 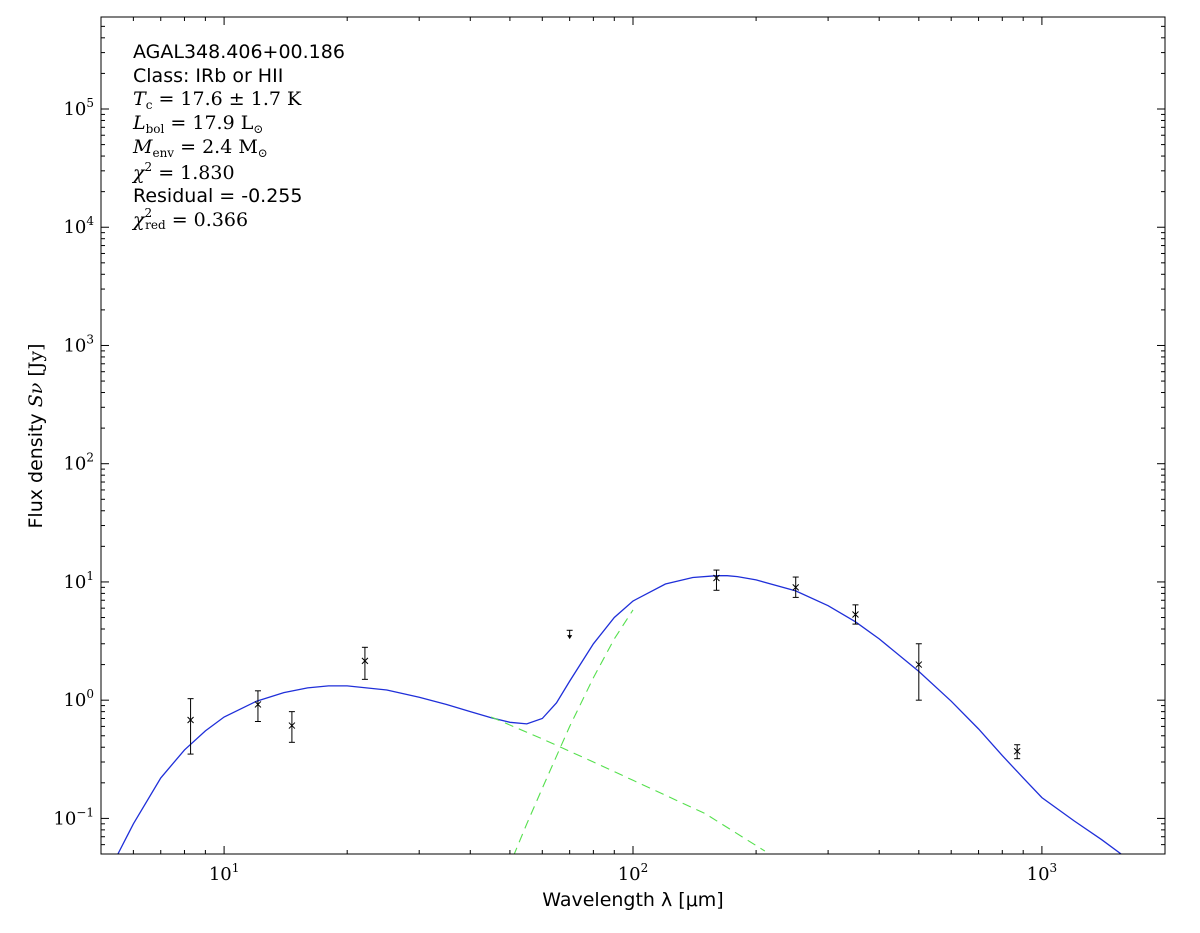 I want to click on y-axis-label: Flux density Sν [Jy], so click(x=36, y=435).